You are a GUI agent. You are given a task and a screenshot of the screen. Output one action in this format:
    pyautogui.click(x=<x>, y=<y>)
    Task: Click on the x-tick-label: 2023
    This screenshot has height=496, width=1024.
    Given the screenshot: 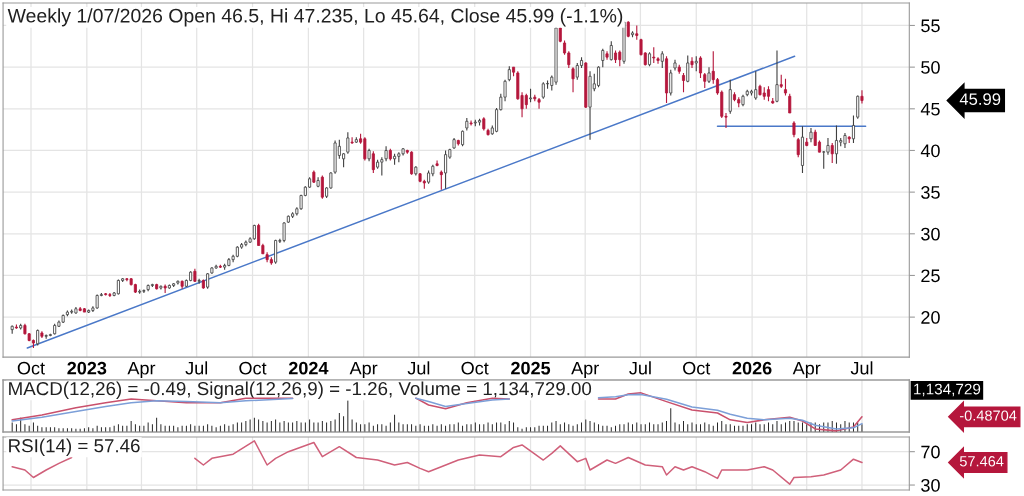 What is the action you would take?
    pyautogui.click(x=87, y=368)
    